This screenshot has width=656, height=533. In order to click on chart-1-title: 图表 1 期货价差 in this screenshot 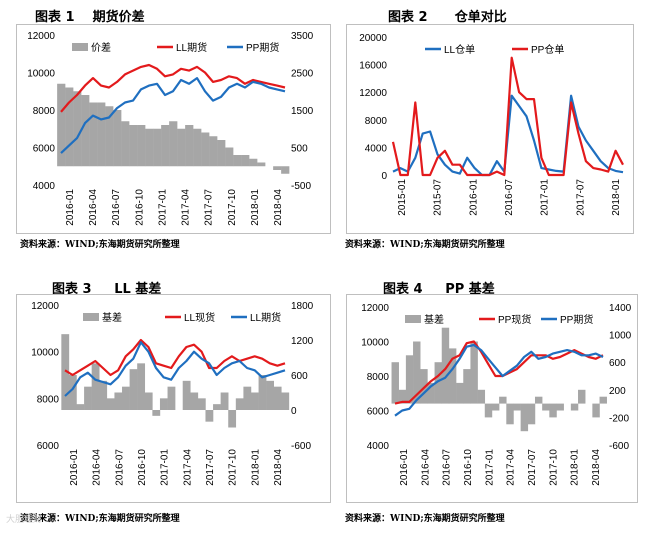, I will do `click(90, 17)`.